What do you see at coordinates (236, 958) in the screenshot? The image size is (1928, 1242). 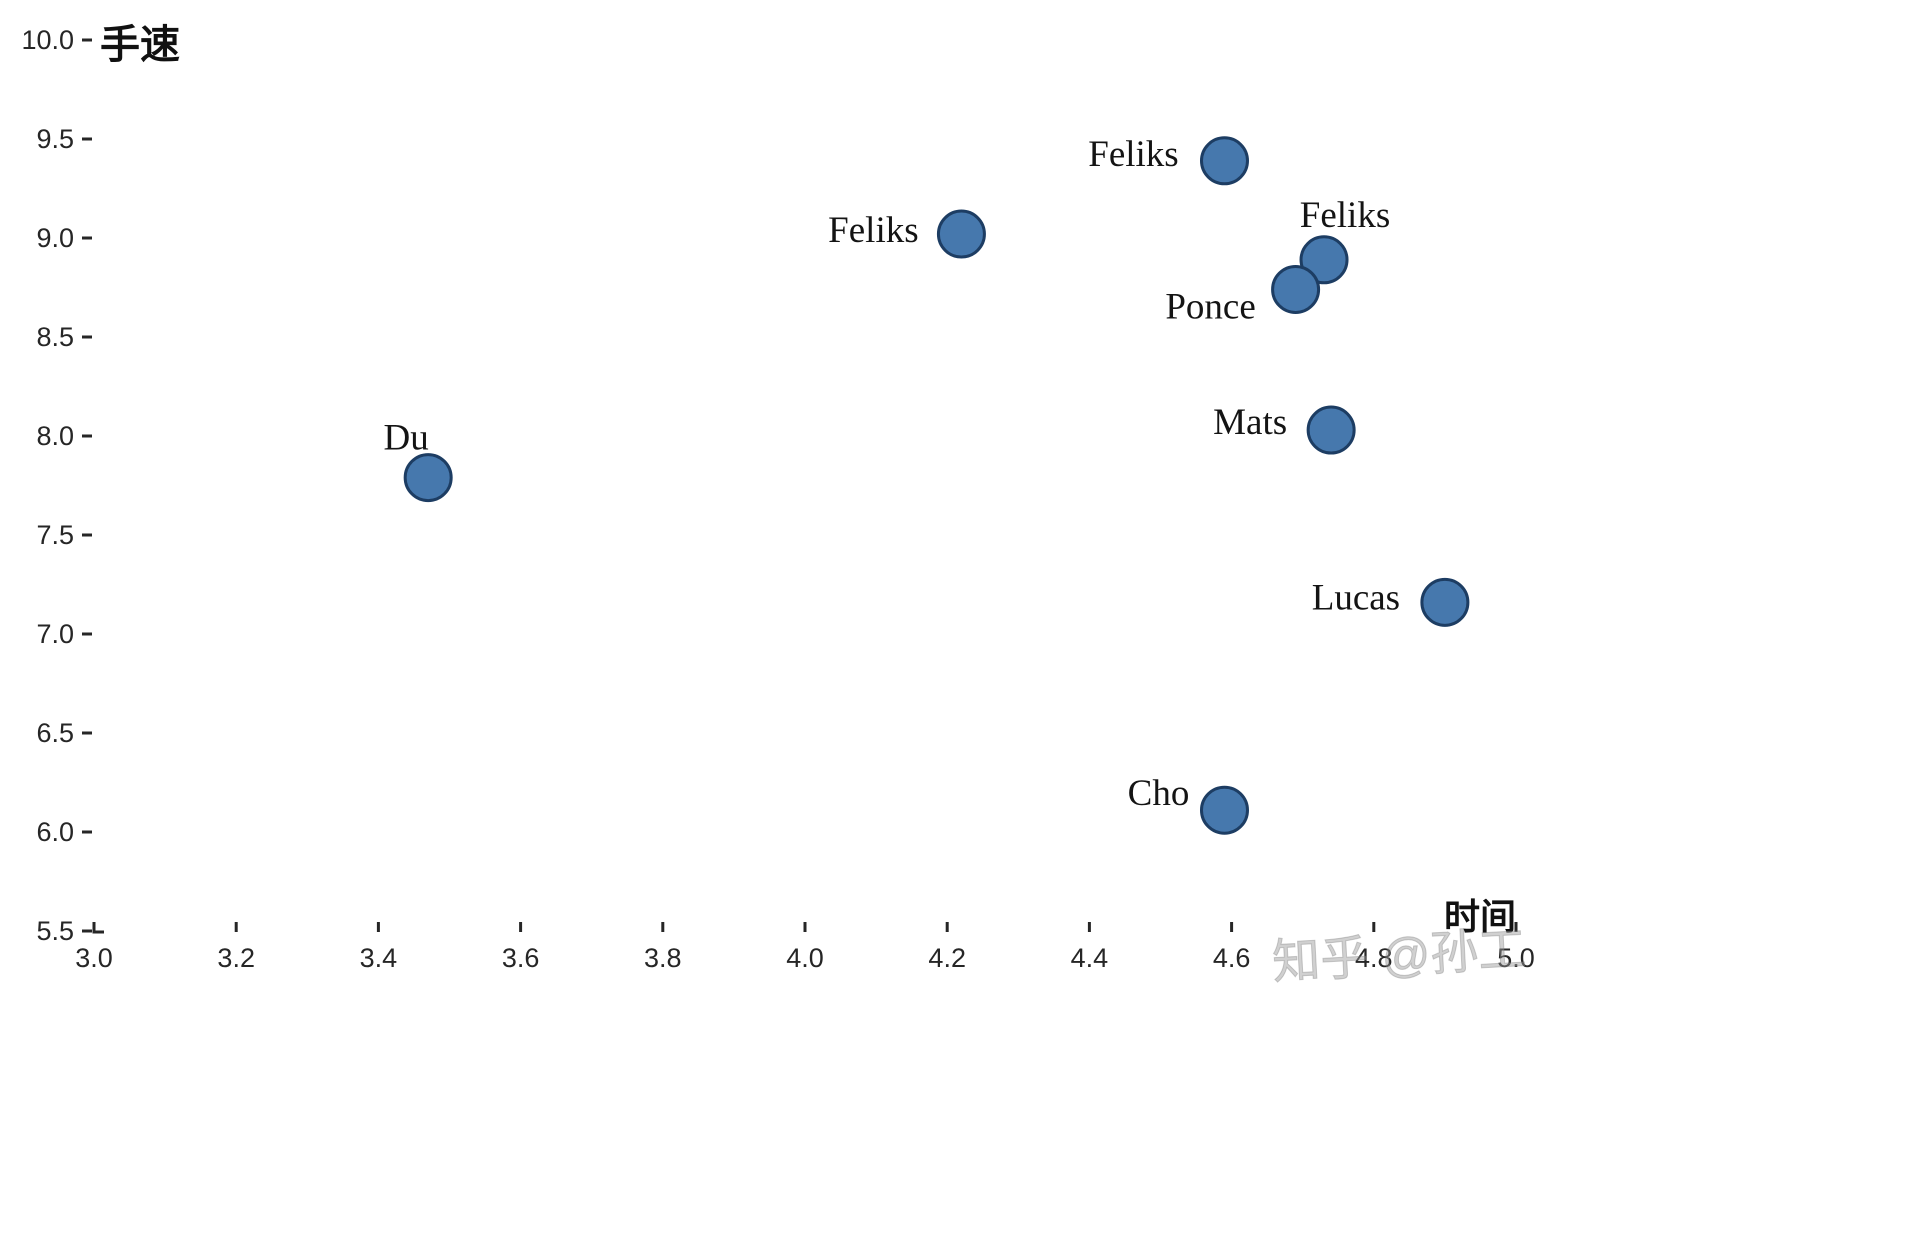 I see `x-tick-label: 3.2` at bounding box center [236, 958].